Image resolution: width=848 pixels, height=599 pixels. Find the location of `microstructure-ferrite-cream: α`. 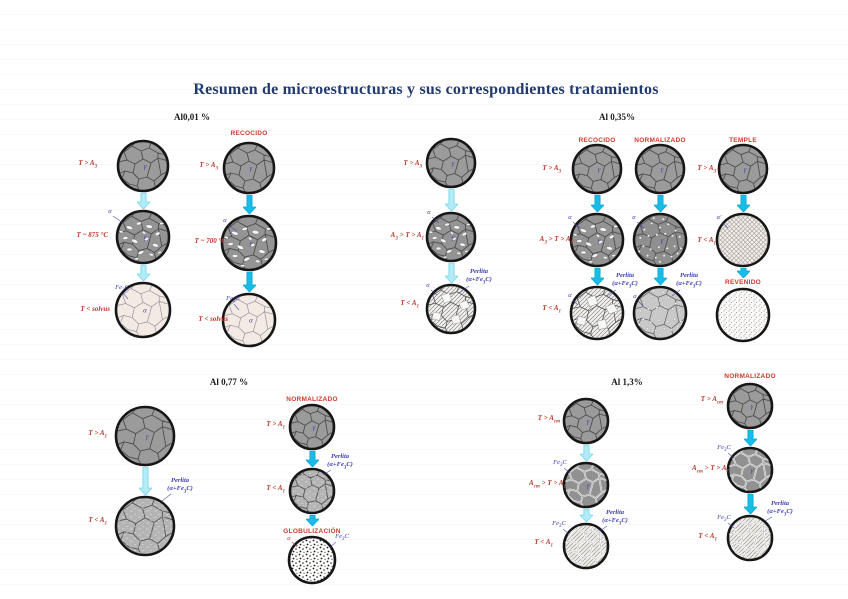

microstructure-ferrite-cream: α is located at coordinates (143, 312).